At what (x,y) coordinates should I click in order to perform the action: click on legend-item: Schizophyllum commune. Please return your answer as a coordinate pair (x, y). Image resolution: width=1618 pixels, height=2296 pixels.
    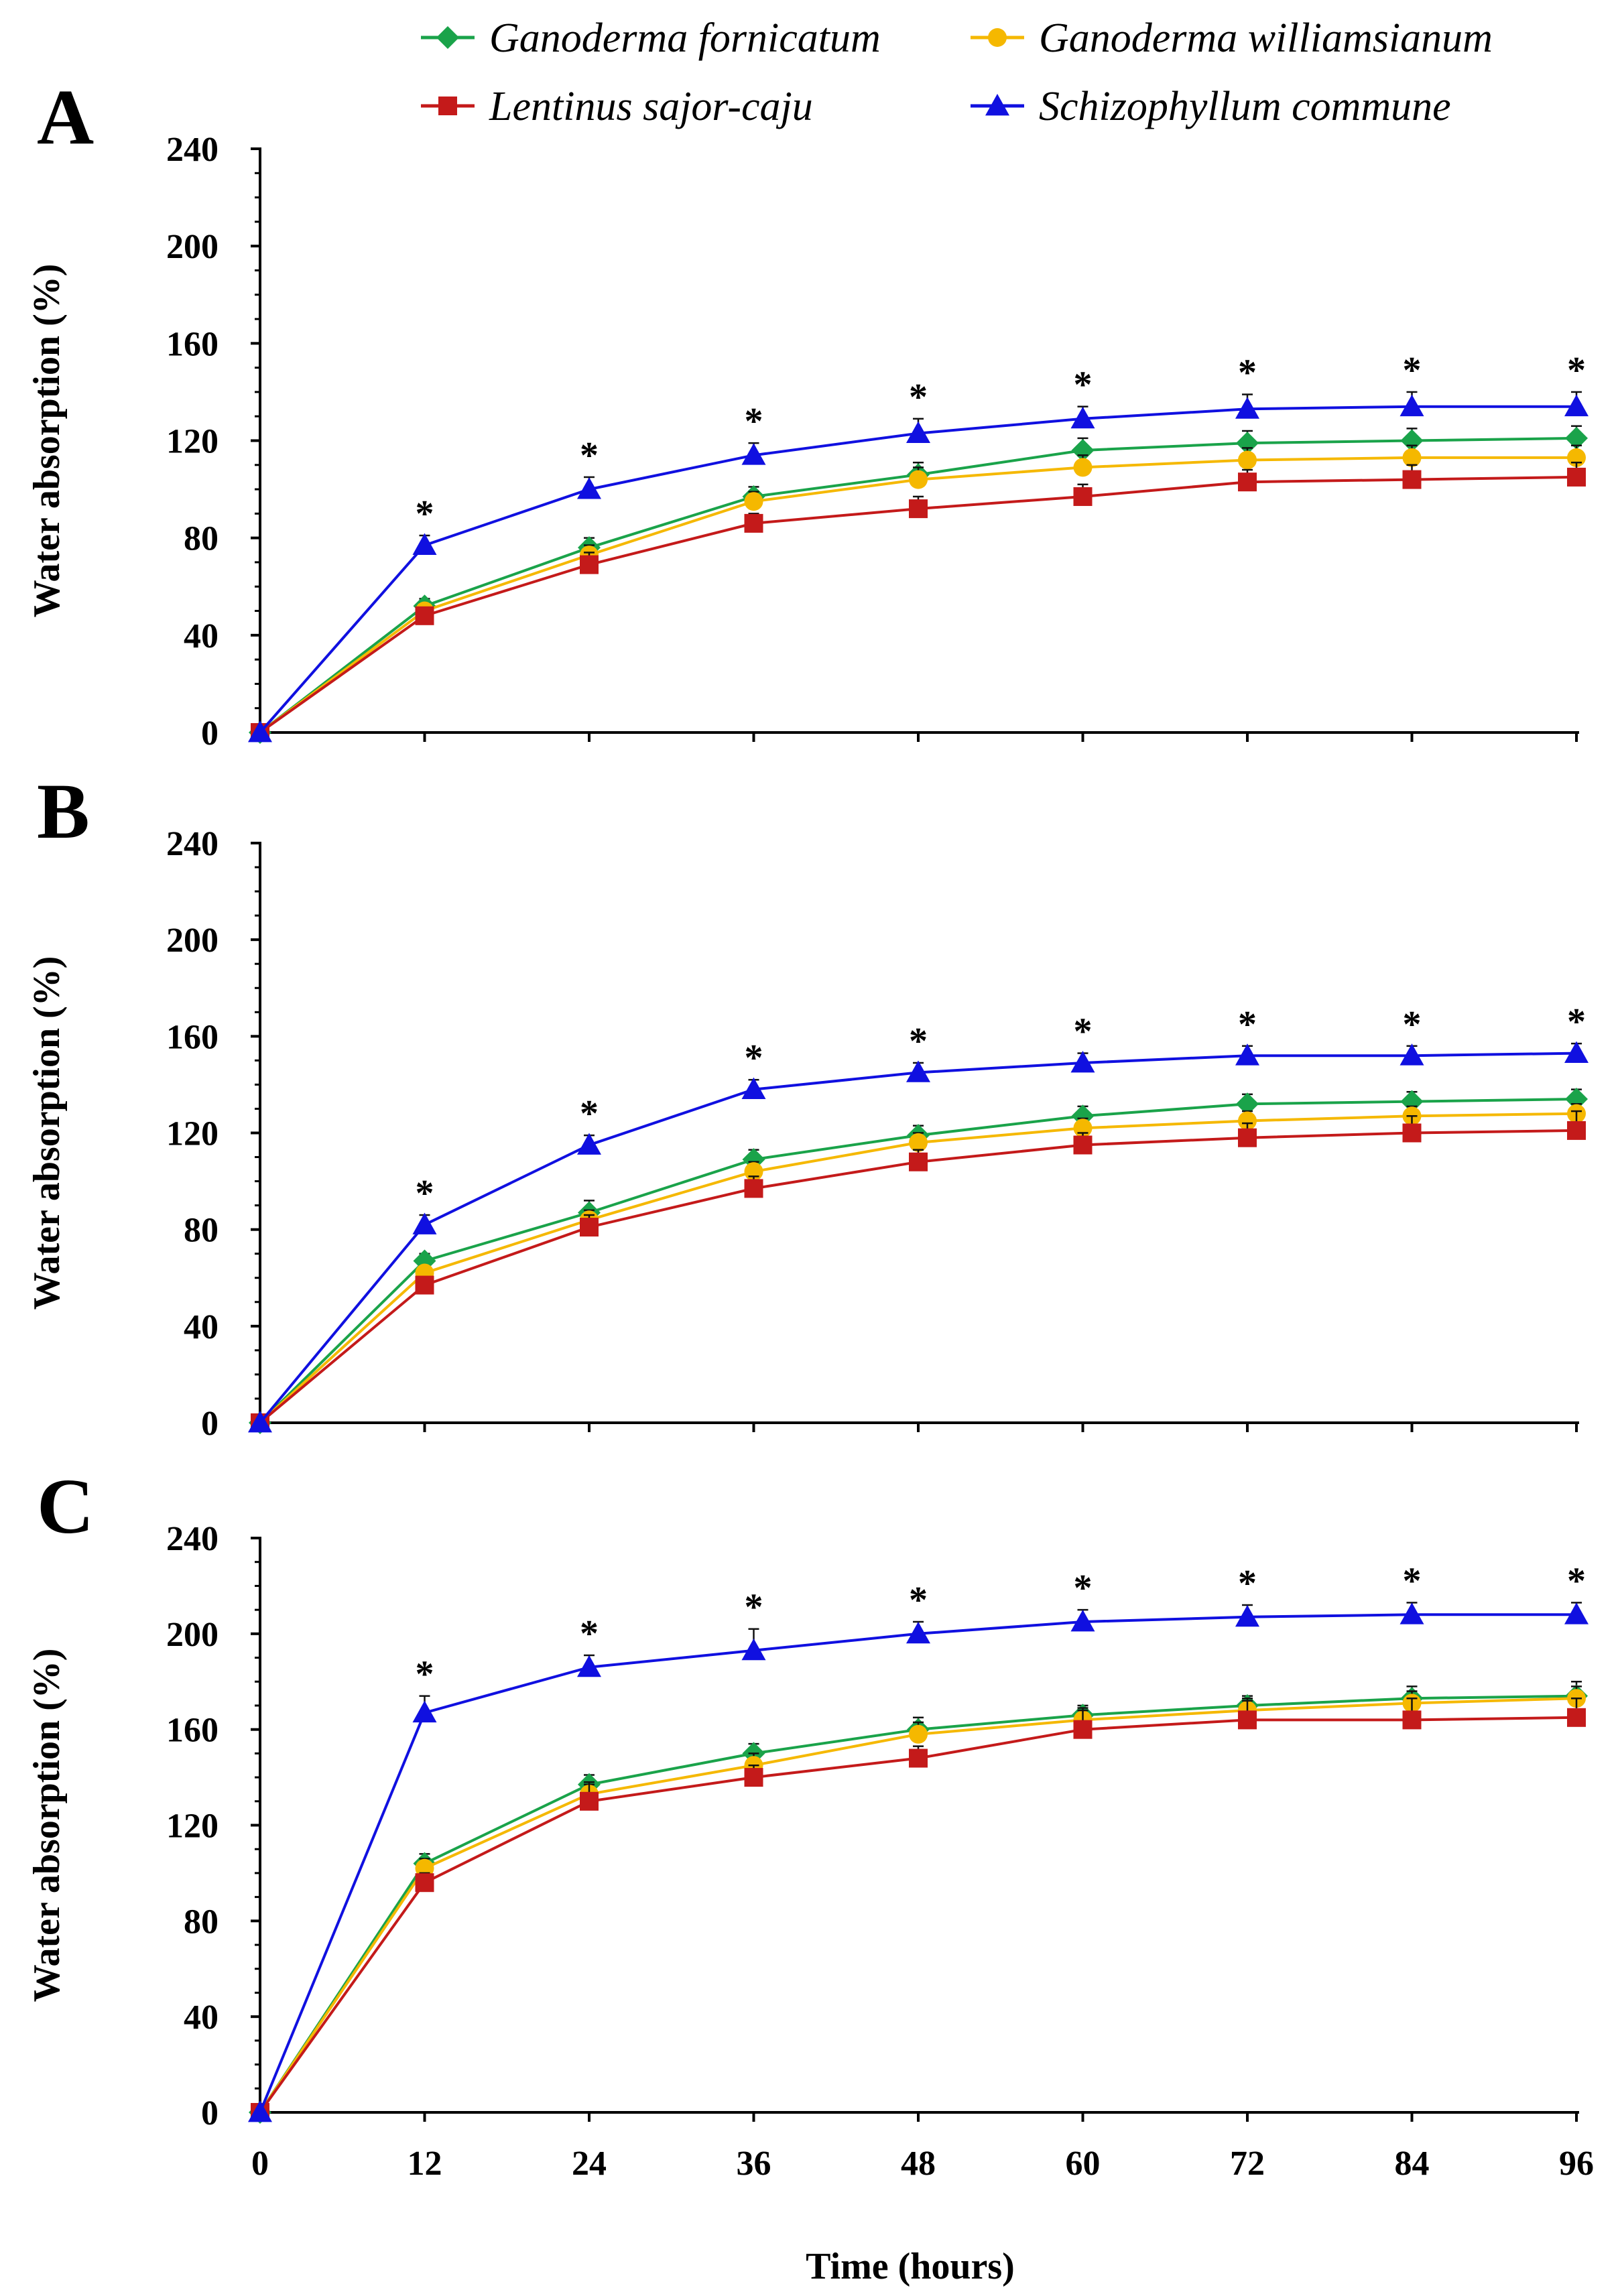
    Looking at the image, I should click on (1211, 106).